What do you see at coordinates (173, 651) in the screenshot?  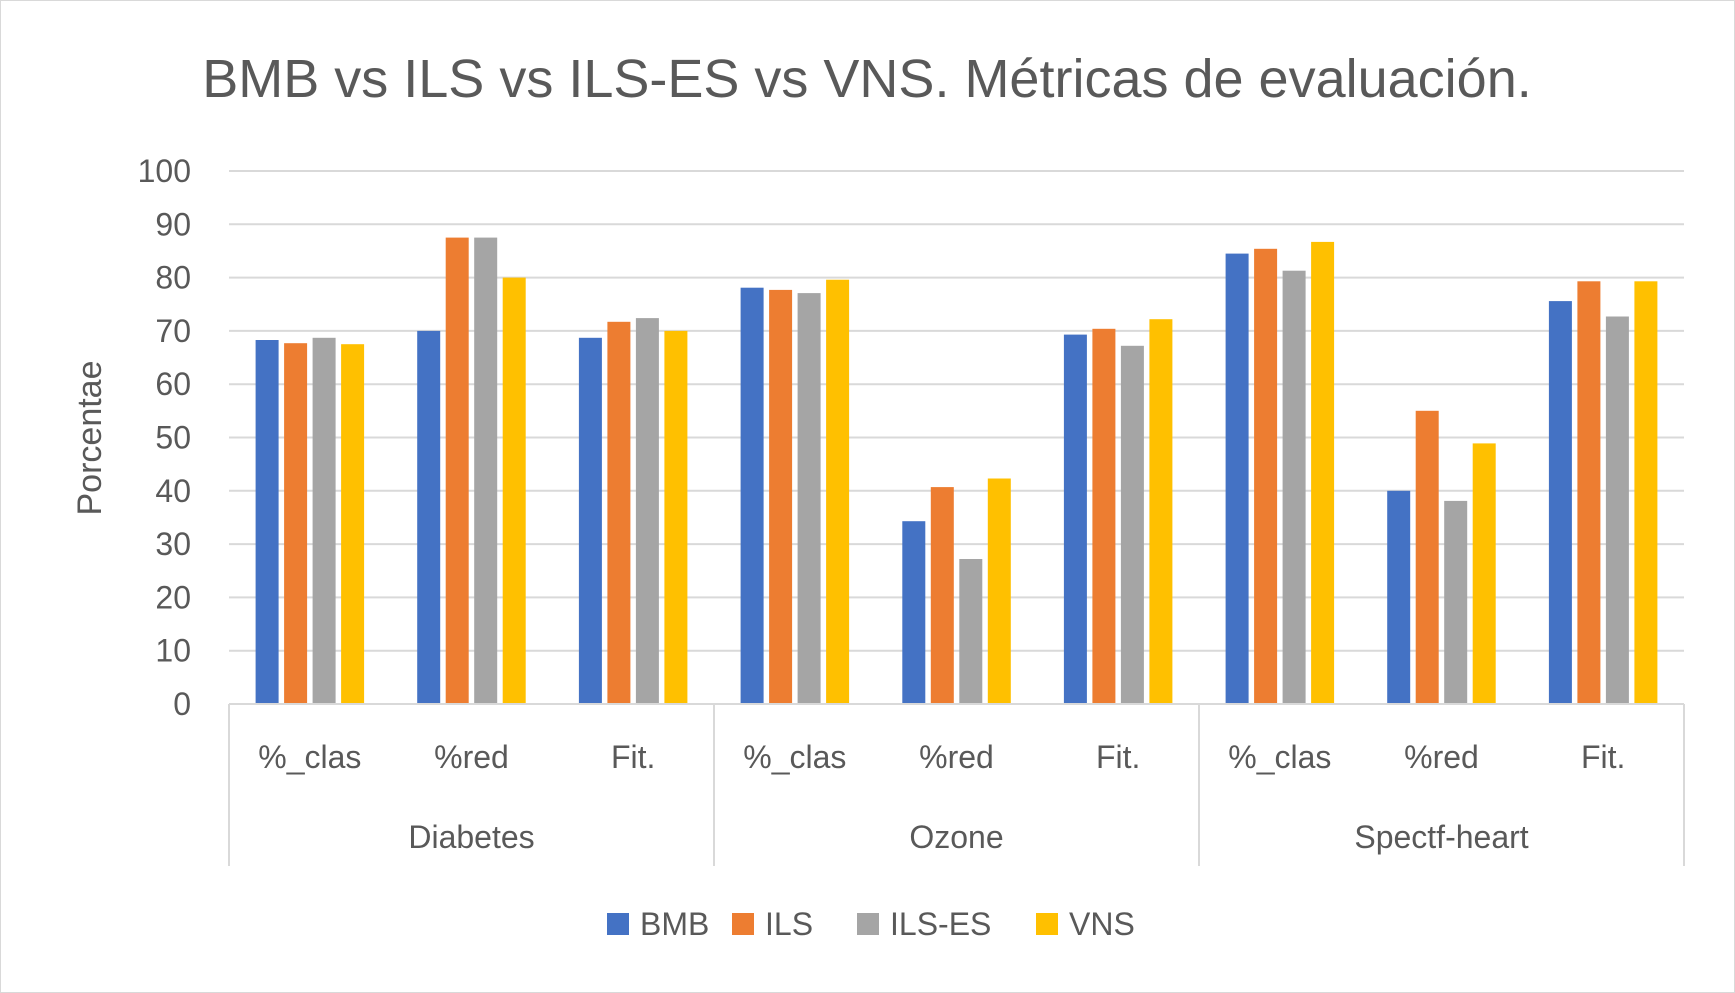 I see `y-tick-label: 10` at bounding box center [173, 651].